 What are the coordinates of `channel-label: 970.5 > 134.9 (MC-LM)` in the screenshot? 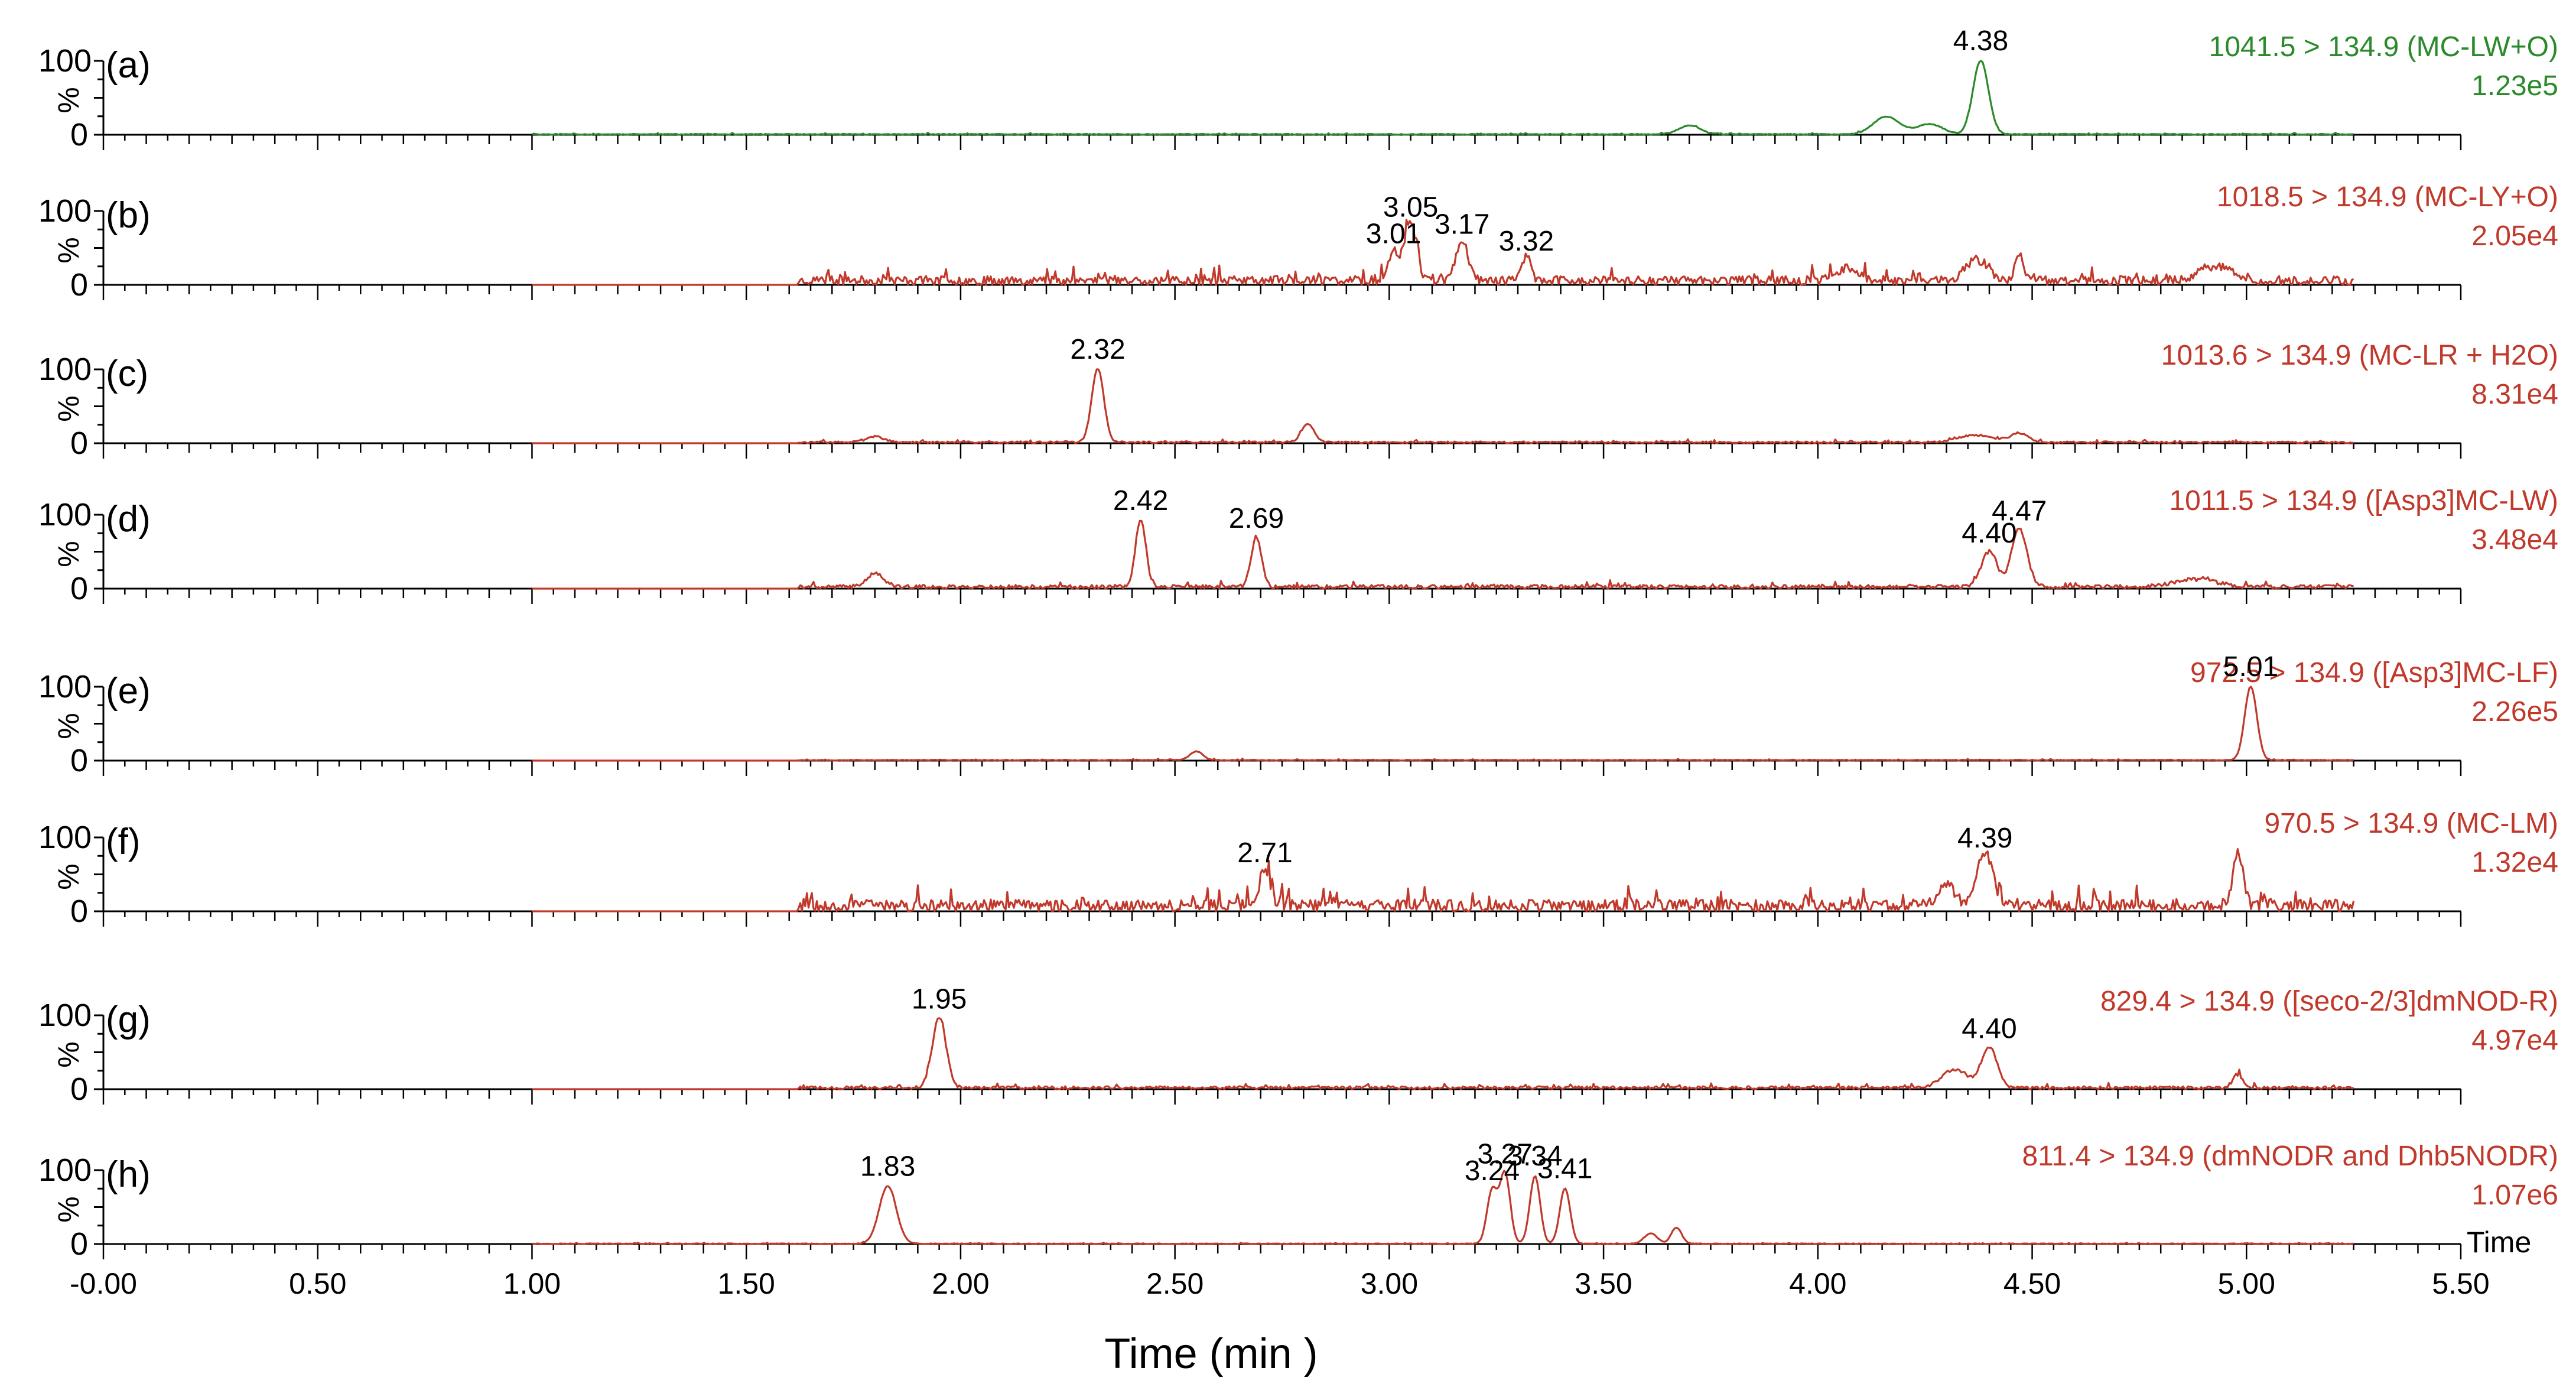 It's located at (2411, 823).